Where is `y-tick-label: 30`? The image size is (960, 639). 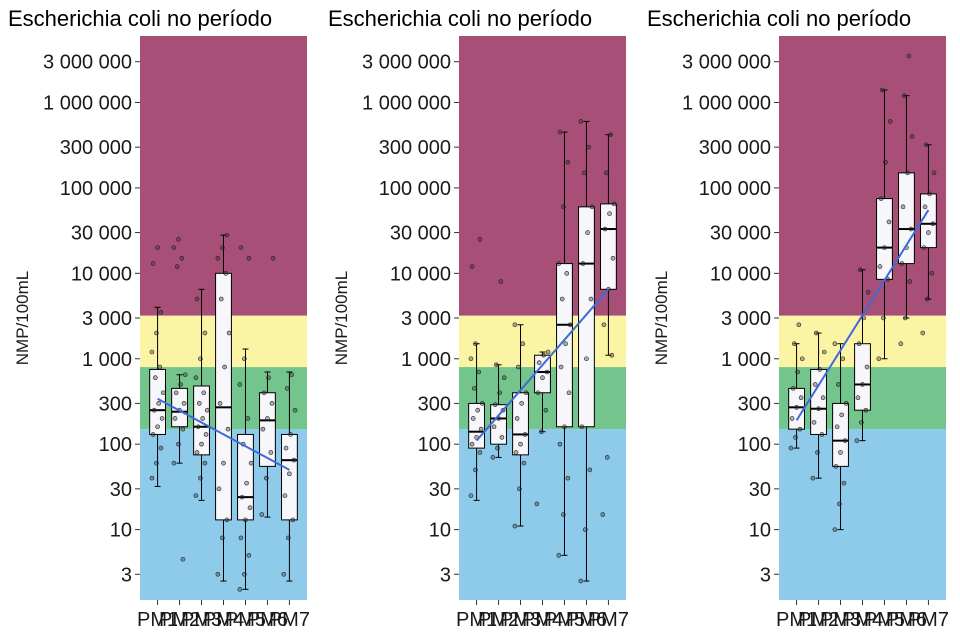
y-tick-label: 30 is located at coordinates (440, 490).